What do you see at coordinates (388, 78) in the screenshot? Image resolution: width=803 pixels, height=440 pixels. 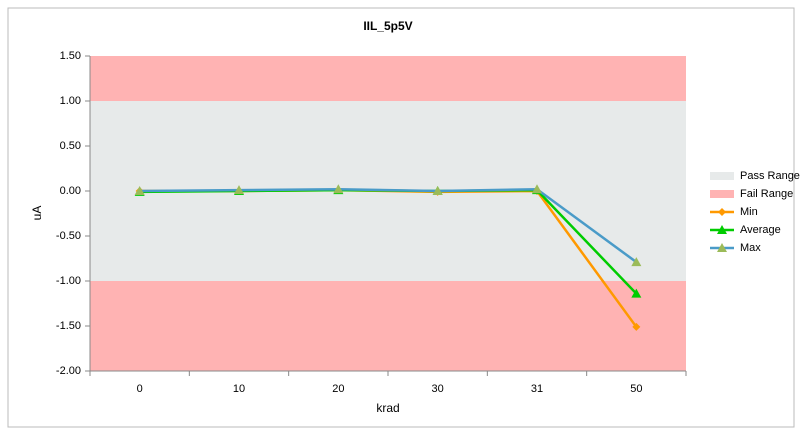 I see `range-band` at bounding box center [388, 78].